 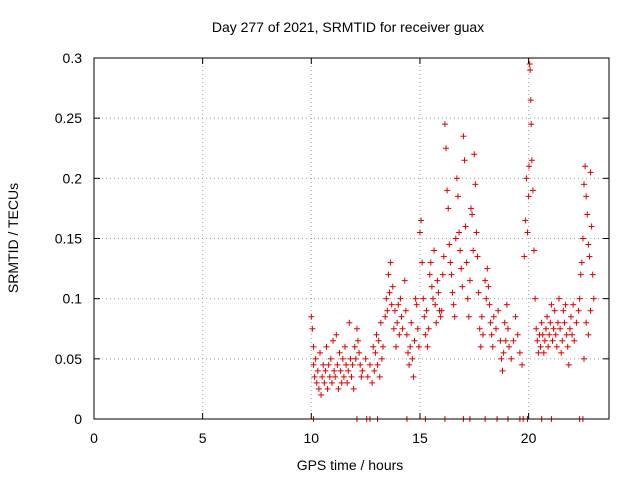 What do you see at coordinates (350, 465) in the screenshot?
I see `x-axis-label: GPS time / hours` at bounding box center [350, 465].